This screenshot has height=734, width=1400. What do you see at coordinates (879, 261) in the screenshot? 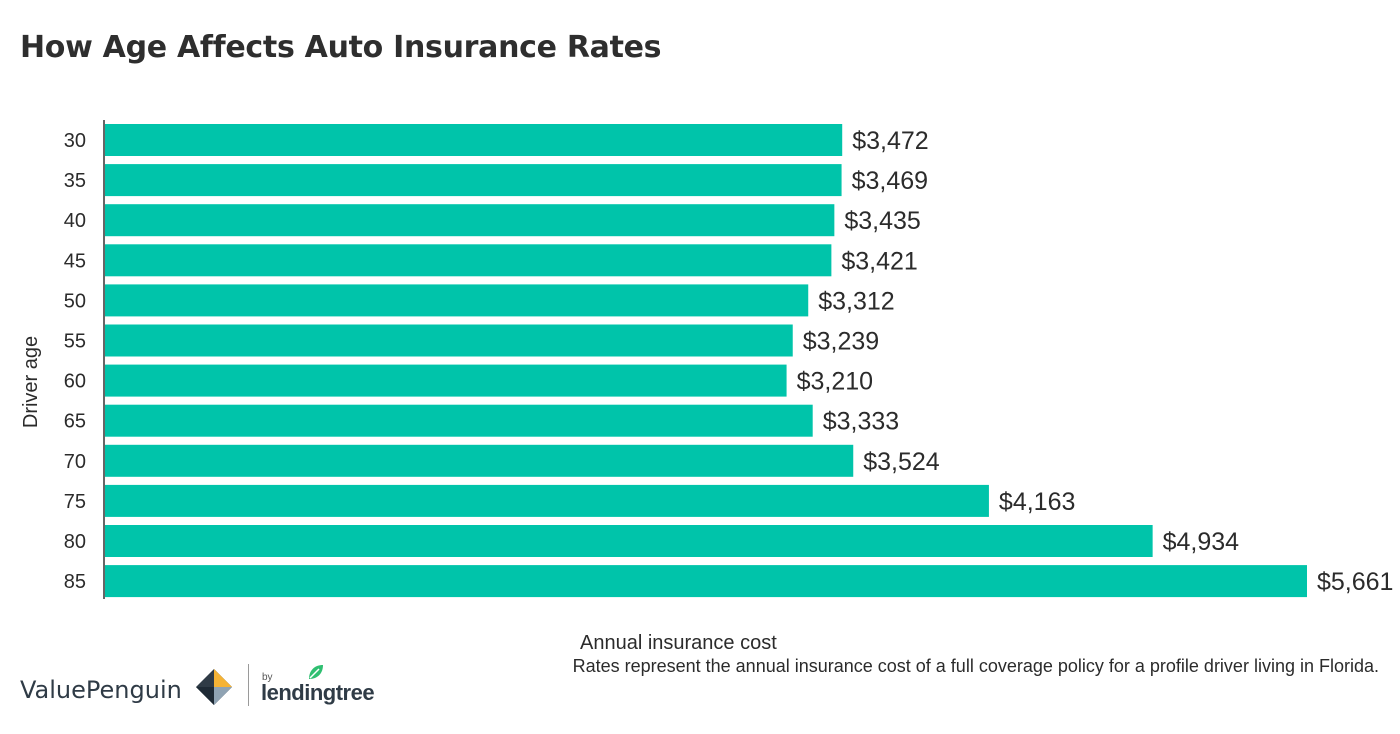
I see `value-label-age-45: $3,421` at bounding box center [879, 261].